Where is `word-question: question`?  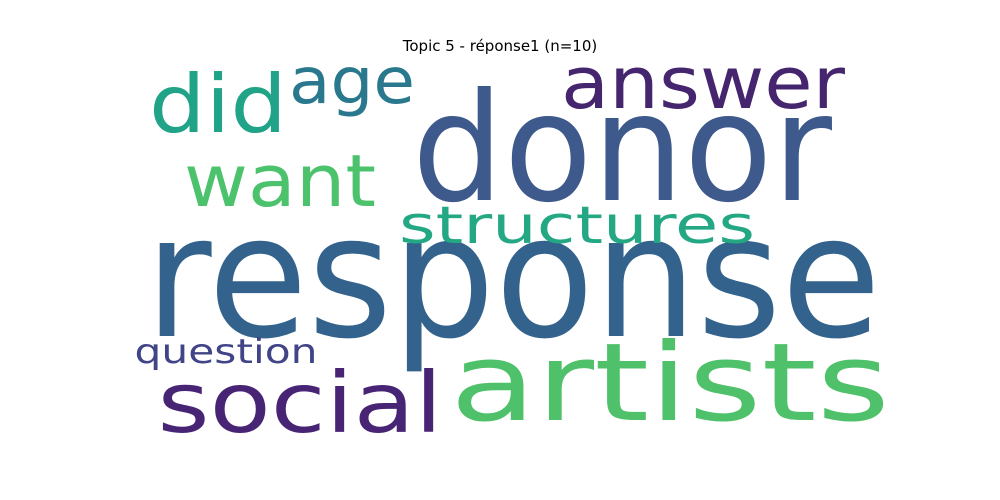 word-question: question is located at coordinates (226, 352).